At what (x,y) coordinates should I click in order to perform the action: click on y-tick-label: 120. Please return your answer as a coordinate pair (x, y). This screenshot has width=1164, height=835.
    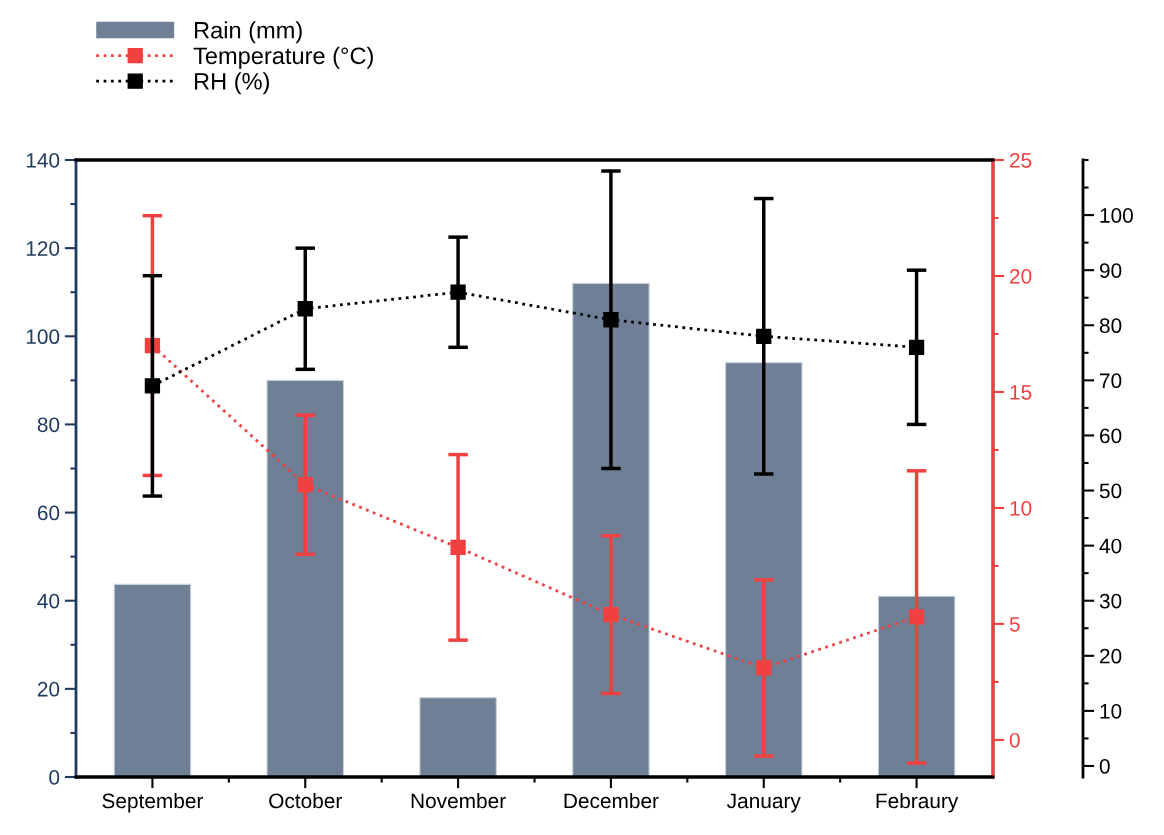
    Looking at the image, I should click on (43, 248).